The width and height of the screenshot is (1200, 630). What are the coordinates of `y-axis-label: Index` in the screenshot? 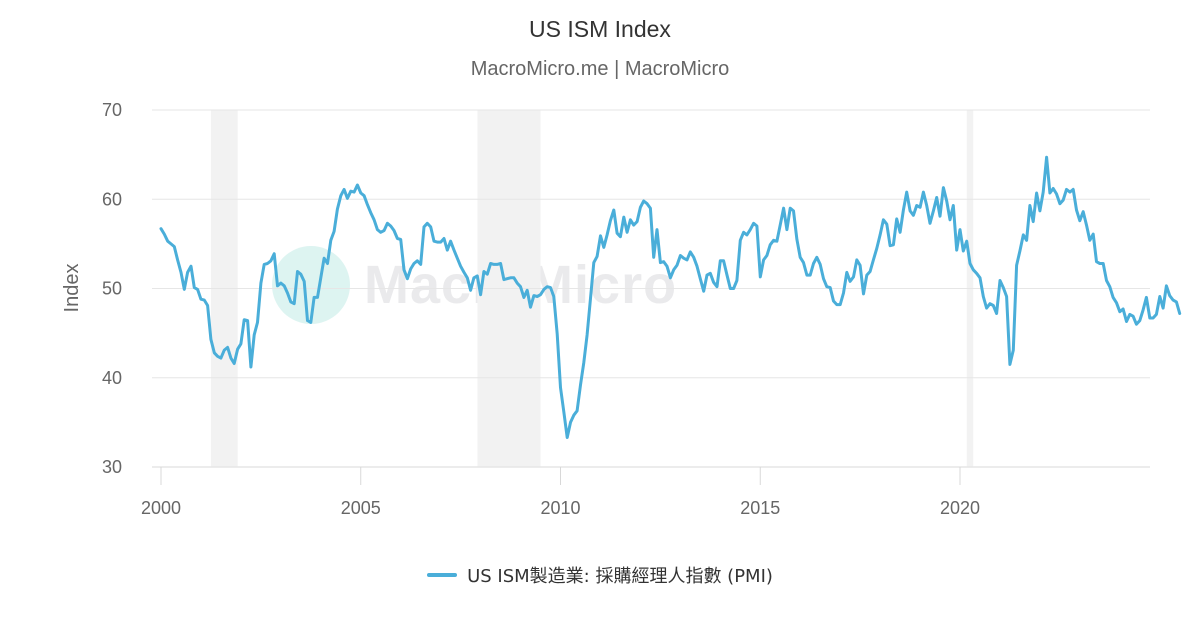 It's located at (72, 288).